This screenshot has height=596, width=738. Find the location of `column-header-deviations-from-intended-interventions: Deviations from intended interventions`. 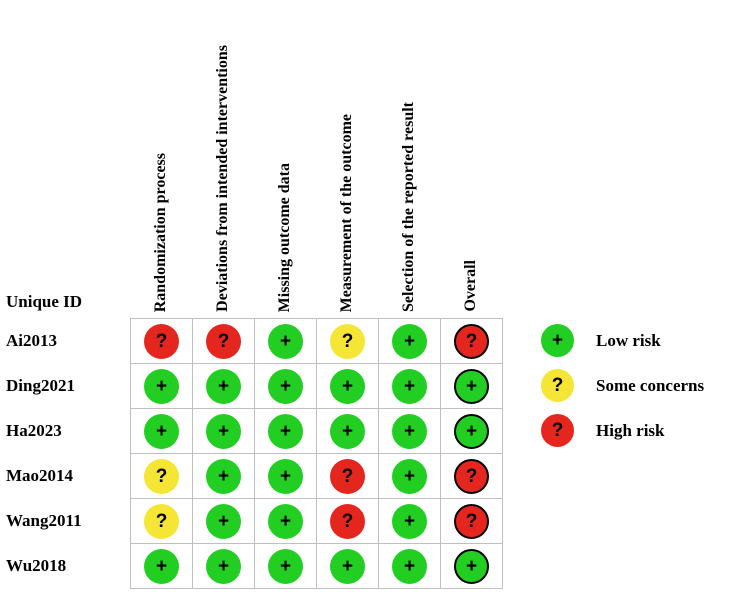

column-header-deviations-from-intended-interventions: Deviations from intended interventions is located at coordinates (222, 178).